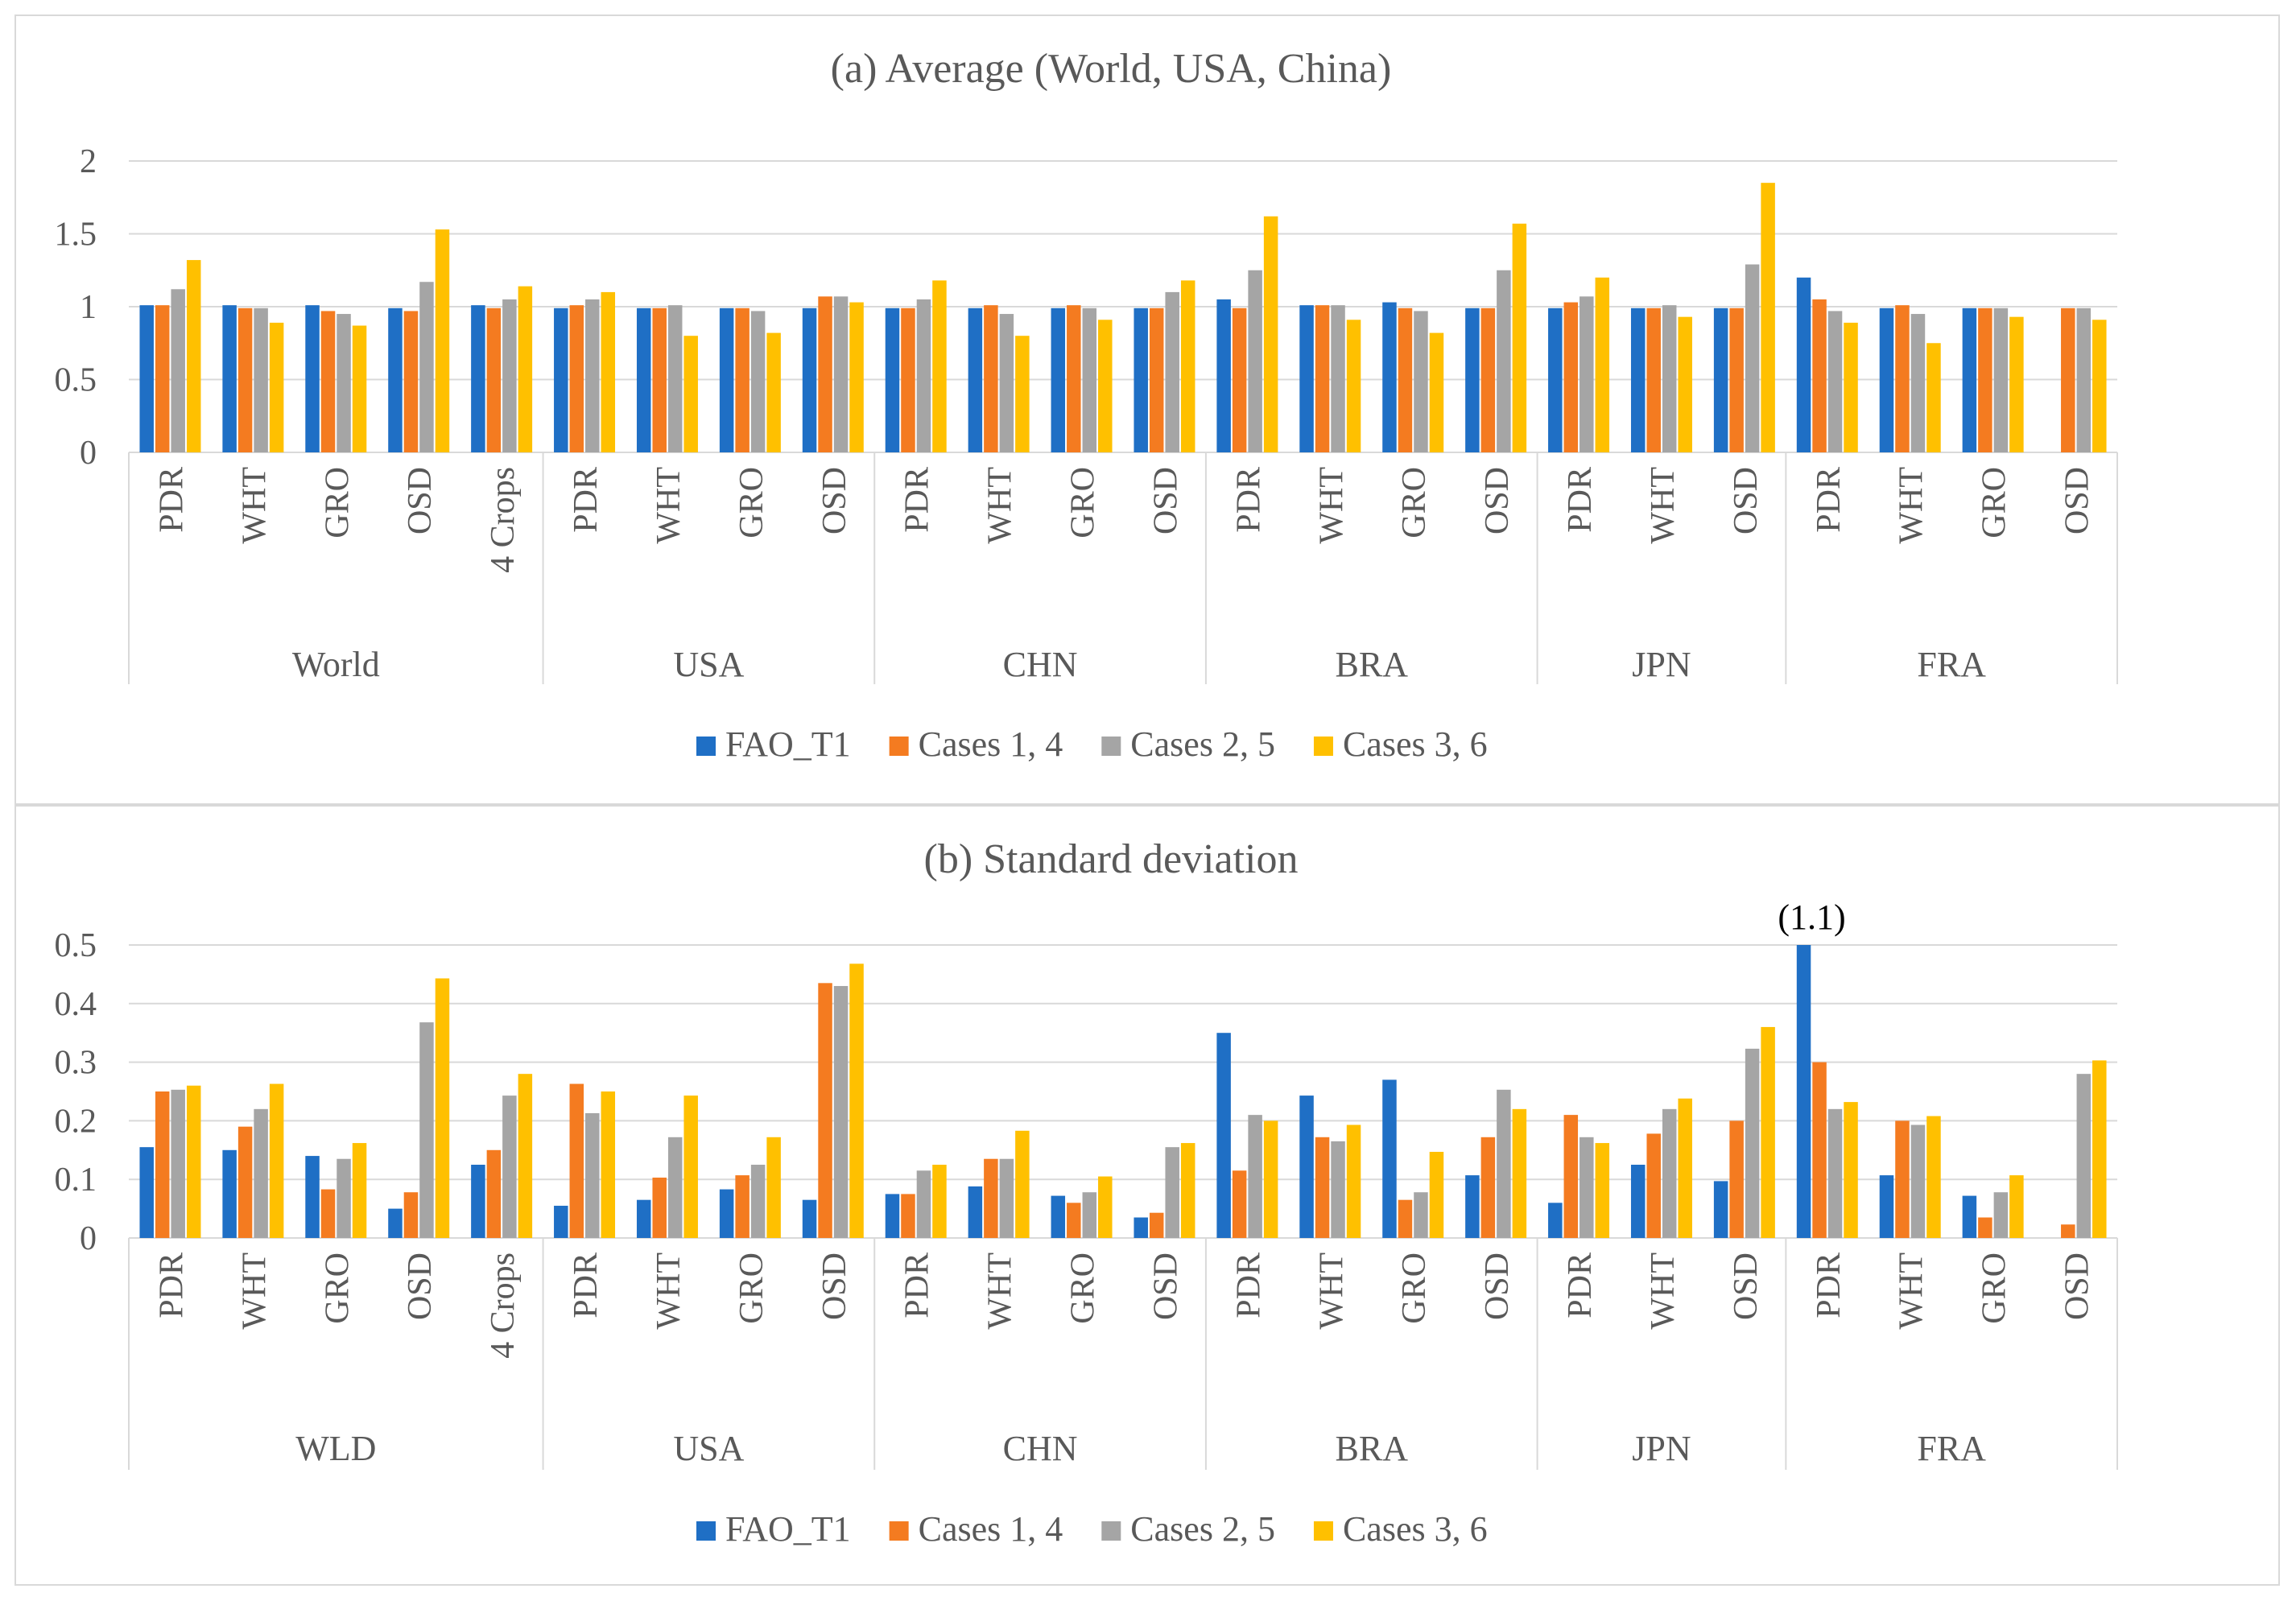 Image resolution: width=2296 pixels, height=1601 pixels. Describe the element at coordinates (76, 380) in the screenshot. I see `y-tick-label: 0.5` at that location.